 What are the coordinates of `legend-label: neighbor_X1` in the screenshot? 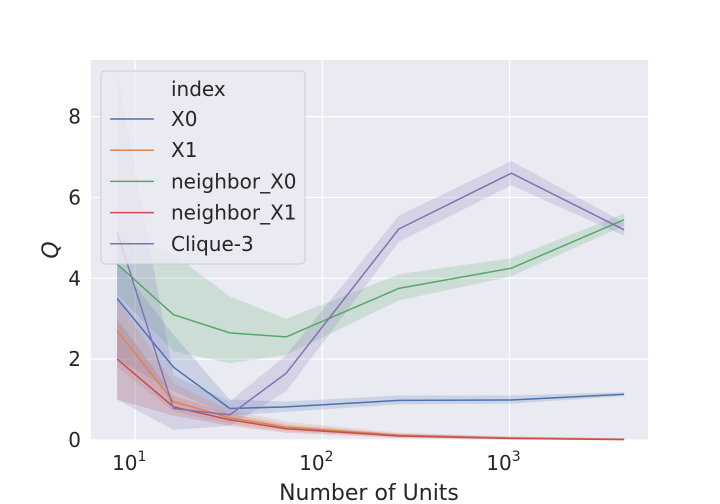 It's located at (234, 213).